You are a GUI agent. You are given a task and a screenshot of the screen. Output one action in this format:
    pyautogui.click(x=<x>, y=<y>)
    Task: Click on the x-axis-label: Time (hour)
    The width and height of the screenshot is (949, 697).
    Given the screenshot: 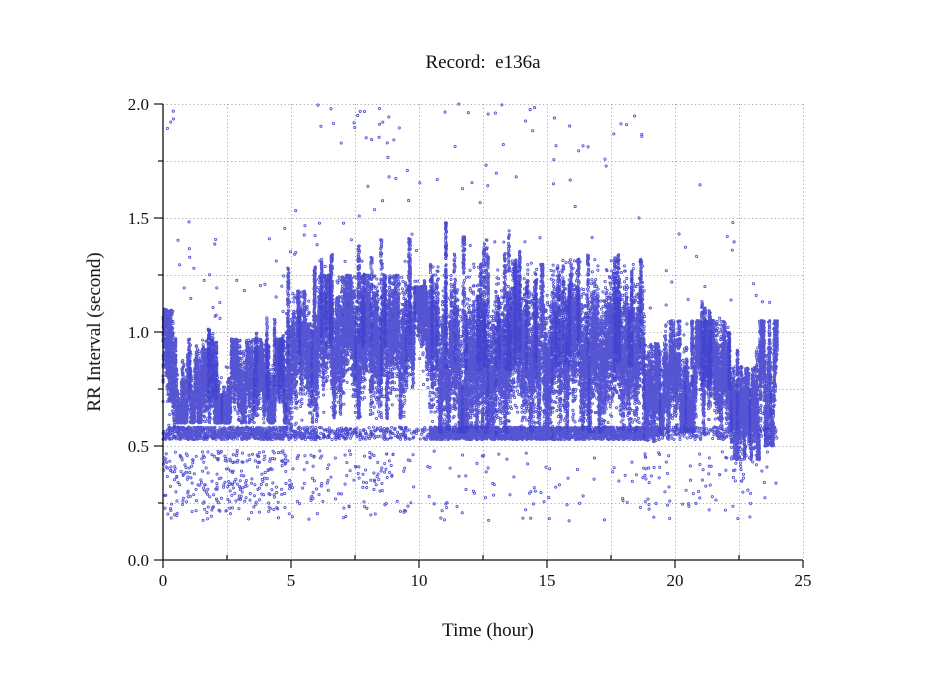 What is the action you would take?
    pyautogui.click(x=488, y=630)
    